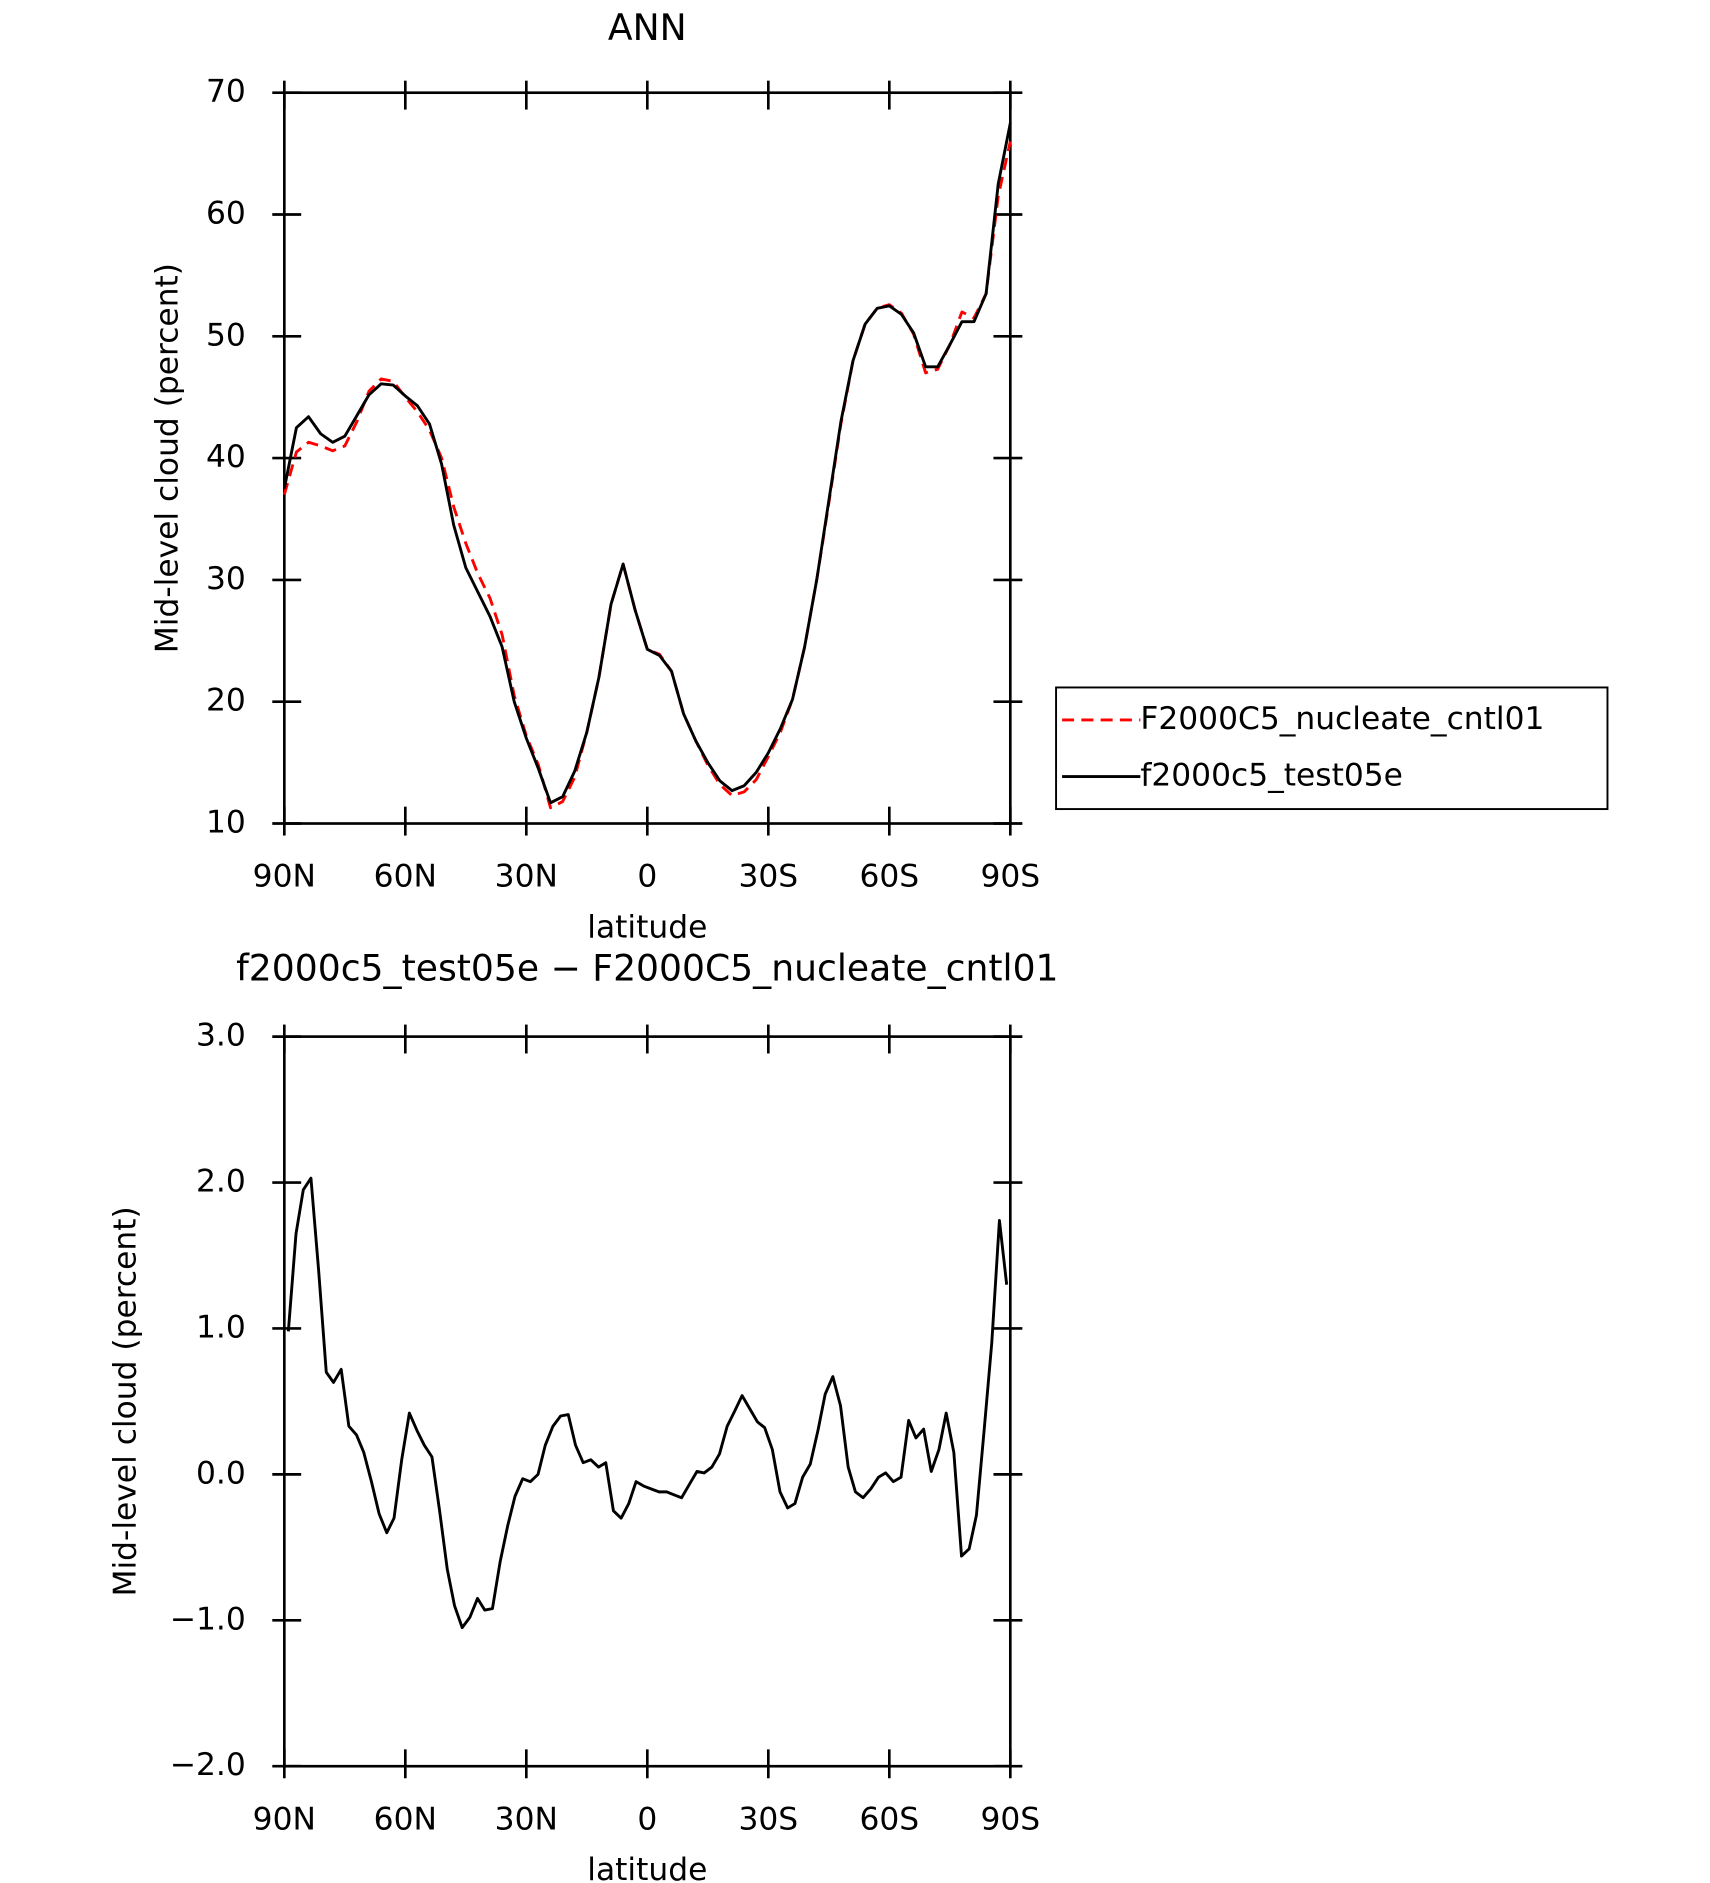  What do you see at coordinates (208, 1765) in the screenshot?
I see `y-tick-label: −2.0` at bounding box center [208, 1765].